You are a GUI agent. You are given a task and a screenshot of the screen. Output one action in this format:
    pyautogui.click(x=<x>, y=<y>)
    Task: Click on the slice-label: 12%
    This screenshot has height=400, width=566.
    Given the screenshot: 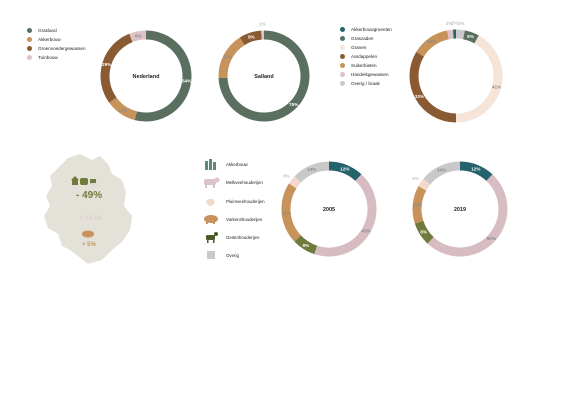 What is the action you would take?
    pyautogui.click(x=475, y=169)
    